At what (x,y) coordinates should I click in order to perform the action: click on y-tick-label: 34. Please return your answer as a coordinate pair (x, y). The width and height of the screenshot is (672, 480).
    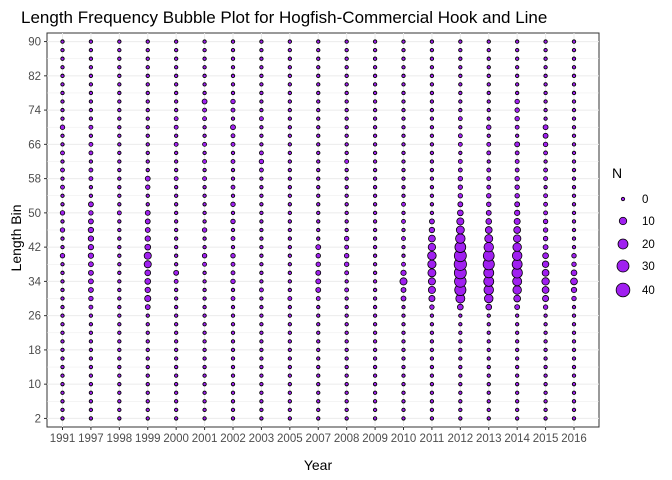
    Looking at the image, I should click on (34, 282).